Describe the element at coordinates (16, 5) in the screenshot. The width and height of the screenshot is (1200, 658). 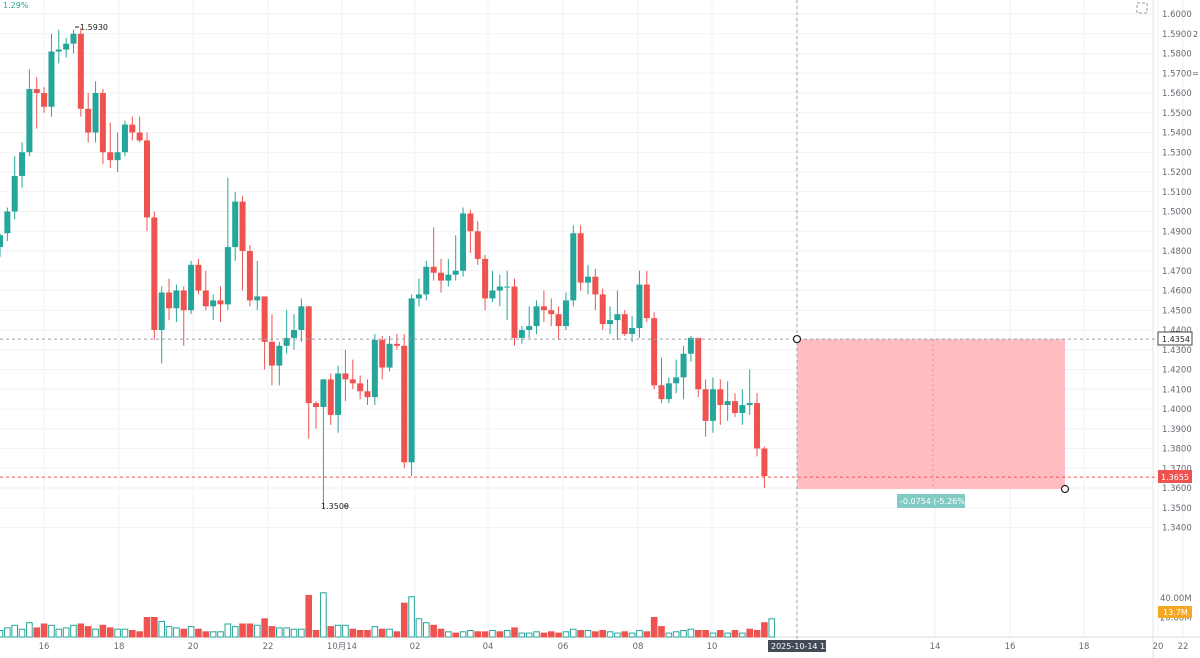
I see `top-left-change: 1.29%` at that location.